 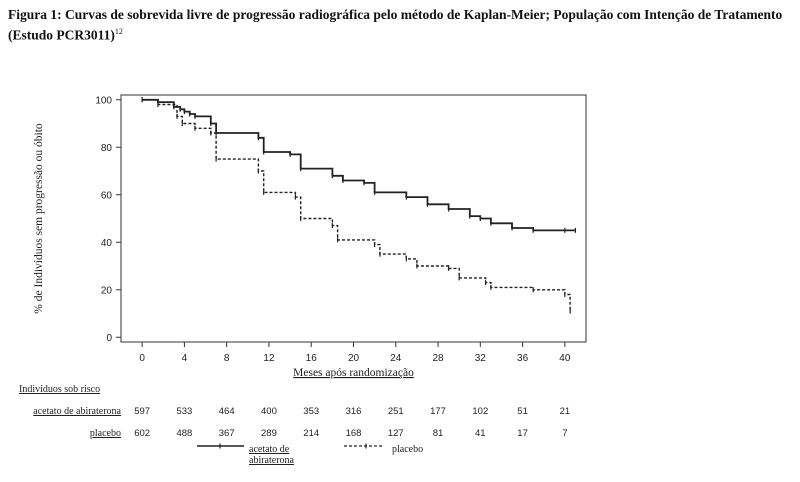 I want to click on risk-value: 367, so click(x=227, y=433).